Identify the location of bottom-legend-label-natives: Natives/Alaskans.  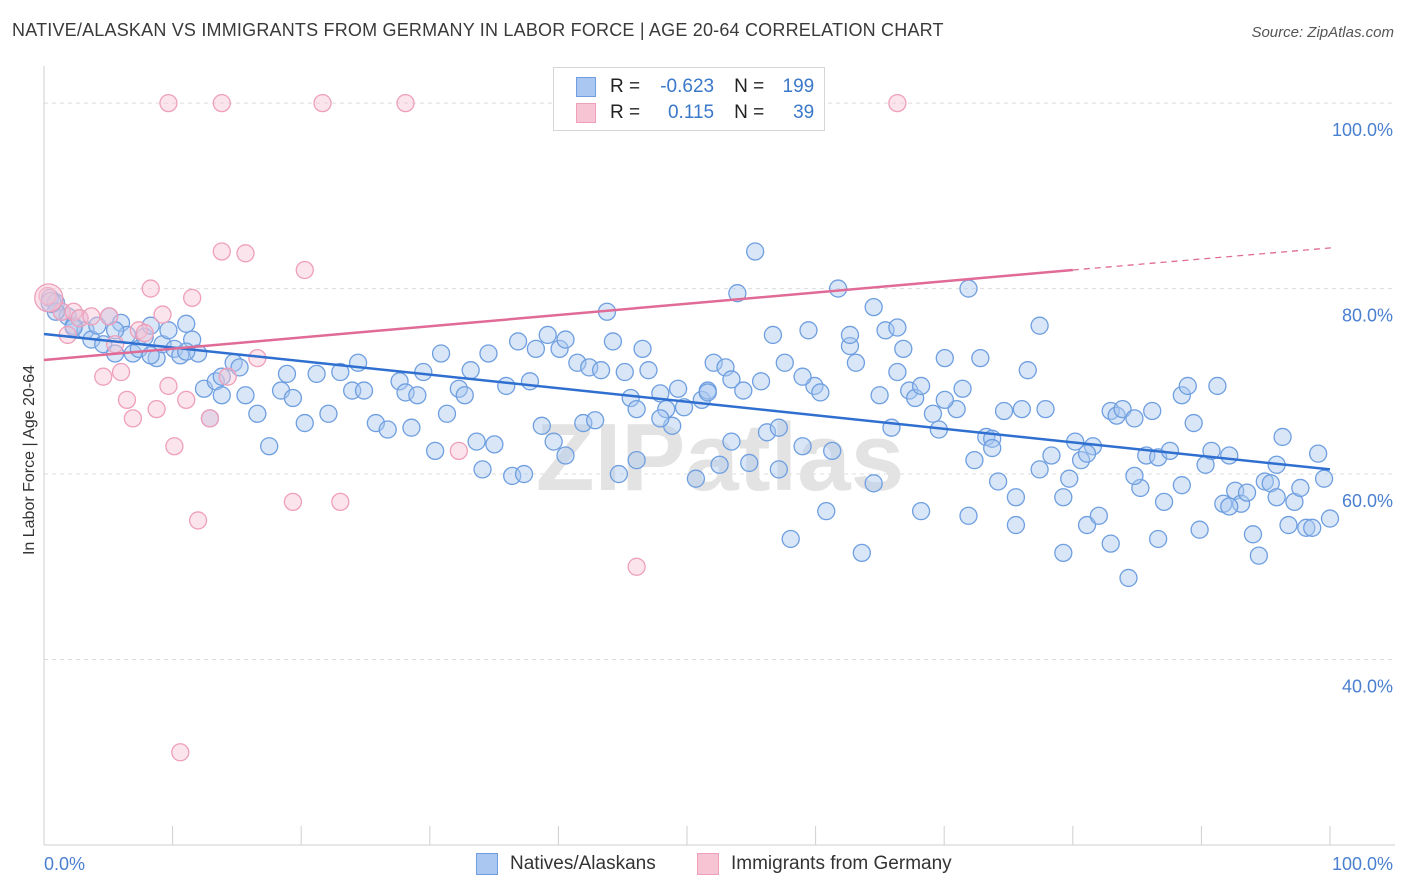
(583, 863).